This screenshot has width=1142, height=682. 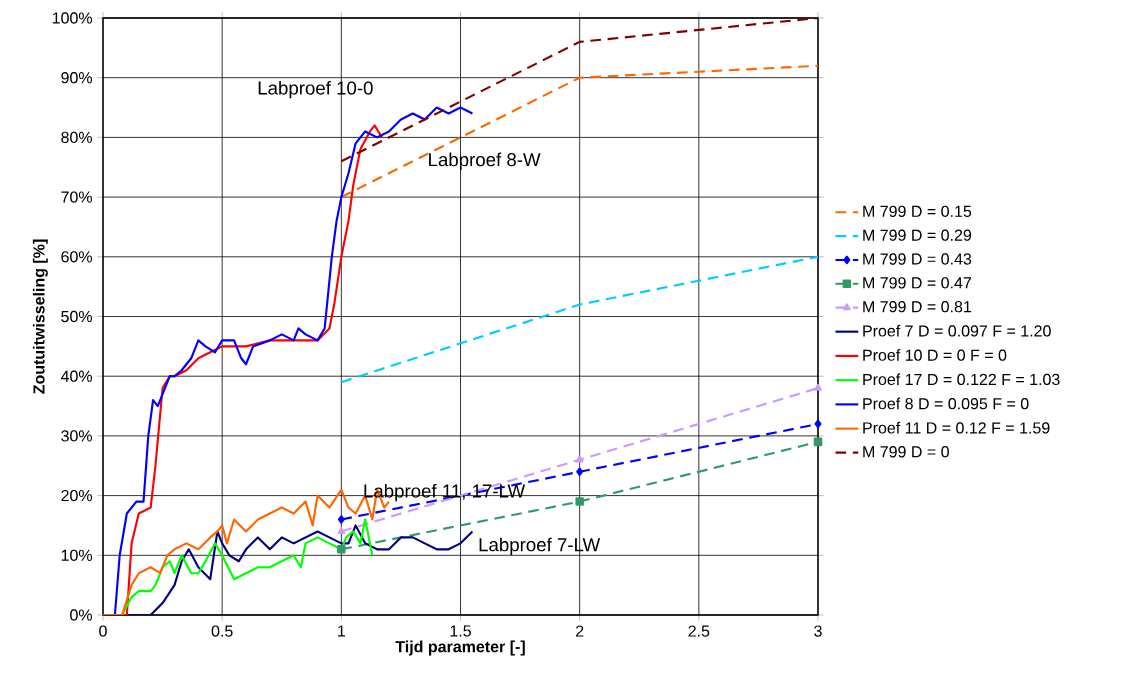 What do you see at coordinates (946, 403) in the screenshot?
I see `legend-label: Proef 8 D = 0.095 F = 0` at bounding box center [946, 403].